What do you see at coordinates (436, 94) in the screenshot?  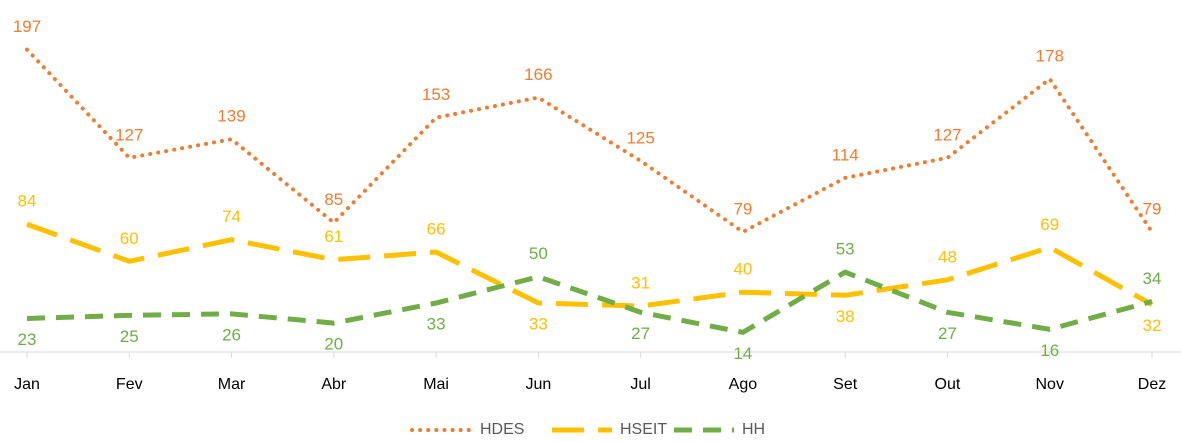 I see `data-label: 153` at bounding box center [436, 94].